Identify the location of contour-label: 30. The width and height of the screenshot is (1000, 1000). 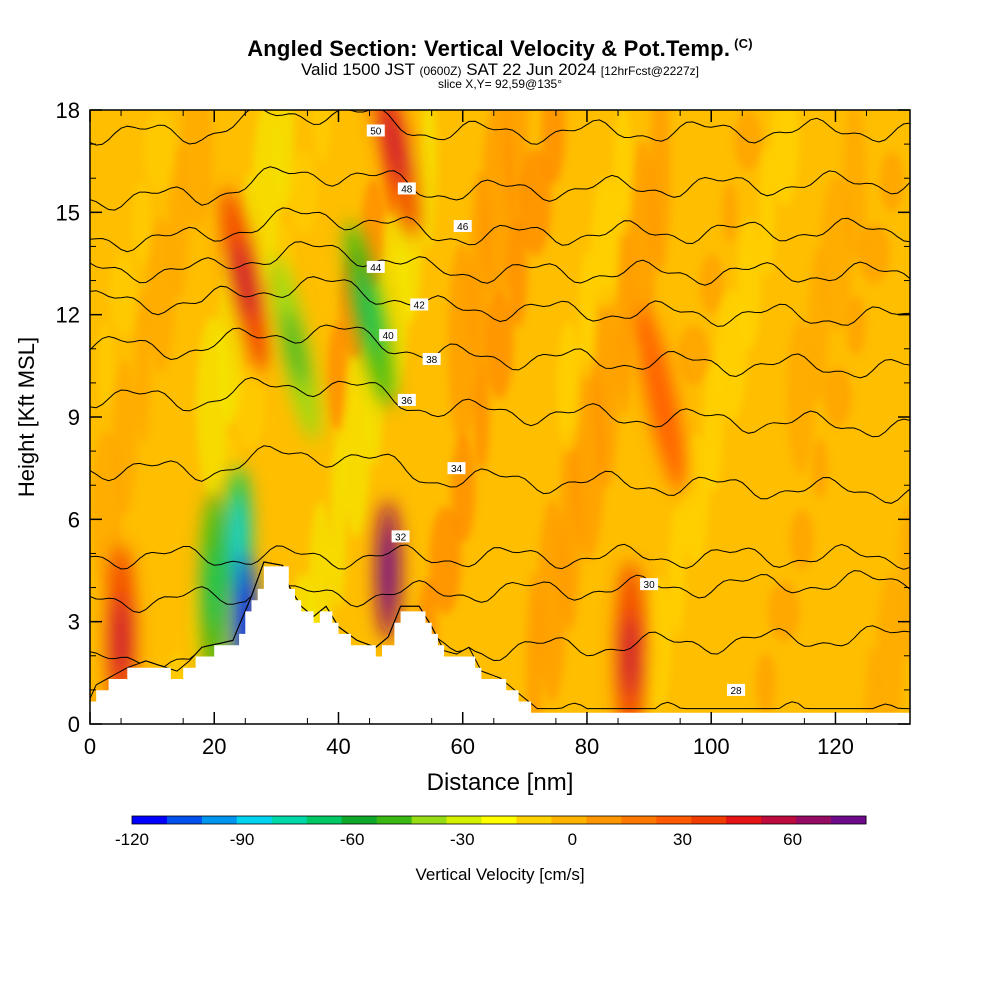
(650, 585).